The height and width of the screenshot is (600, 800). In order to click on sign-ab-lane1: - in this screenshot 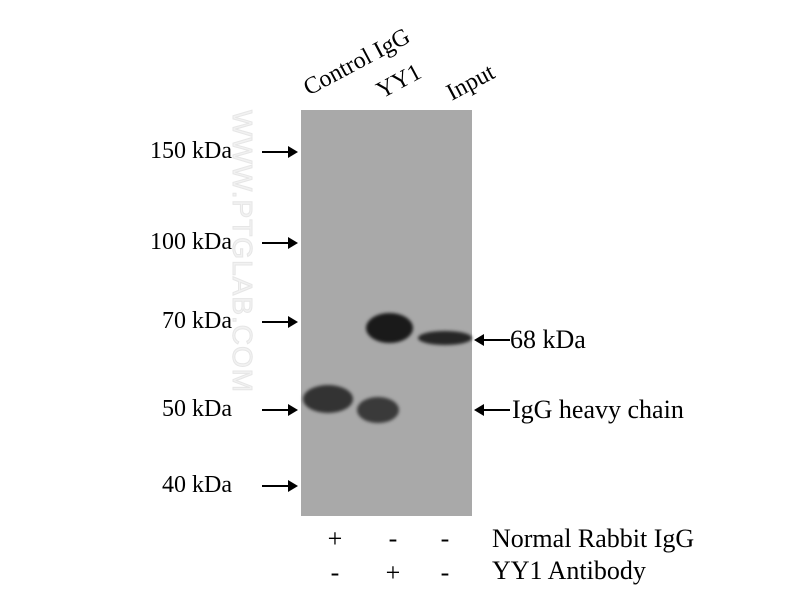, I will do `click(335, 572)`.